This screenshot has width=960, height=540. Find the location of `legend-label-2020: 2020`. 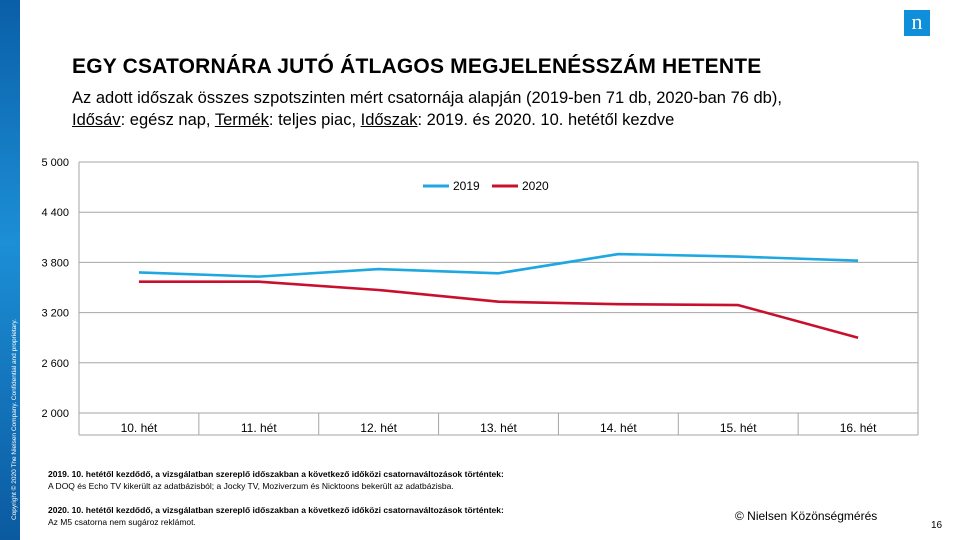

legend-label-2020: 2020 is located at coordinates (535, 186).